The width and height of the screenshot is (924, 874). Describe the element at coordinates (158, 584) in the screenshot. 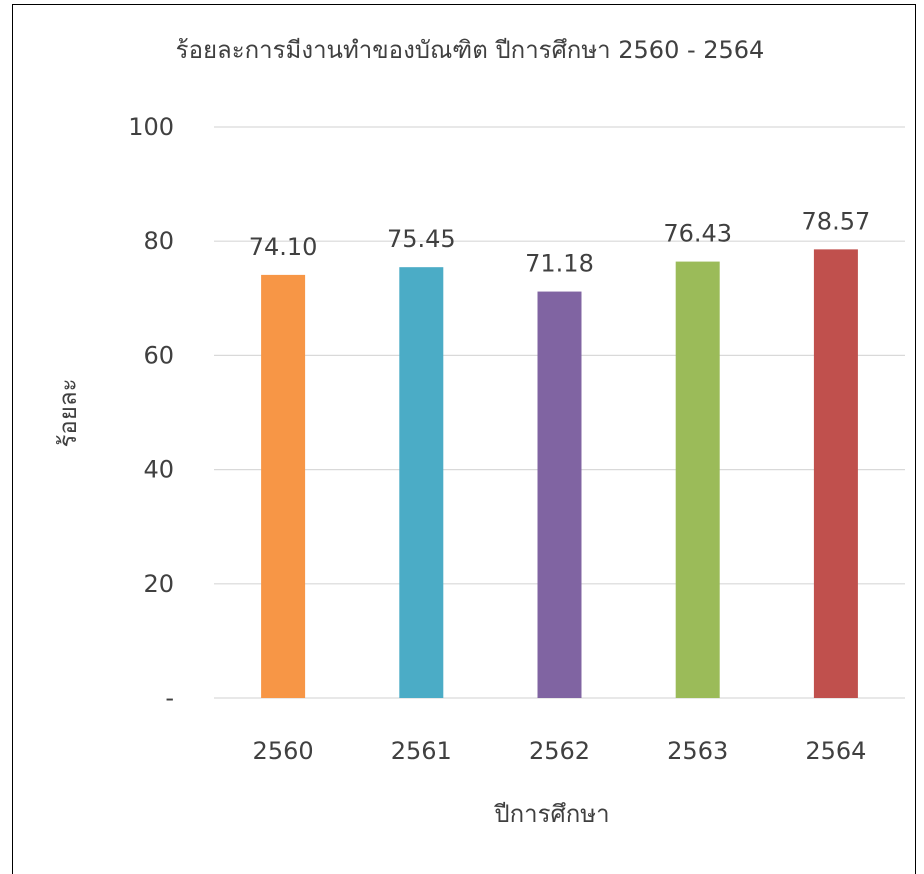

I see `y-tick-label: 20` at that location.